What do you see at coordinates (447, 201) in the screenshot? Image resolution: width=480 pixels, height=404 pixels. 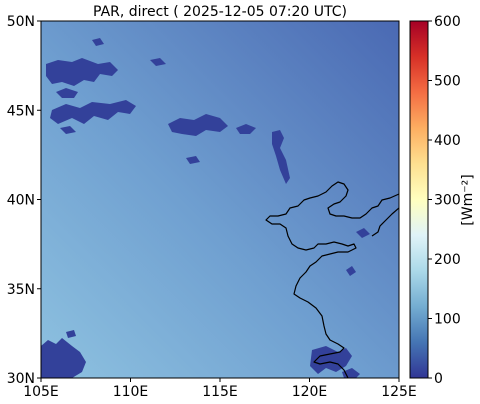 I see `colorbar-tick-label: 300` at bounding box center [447, 201].